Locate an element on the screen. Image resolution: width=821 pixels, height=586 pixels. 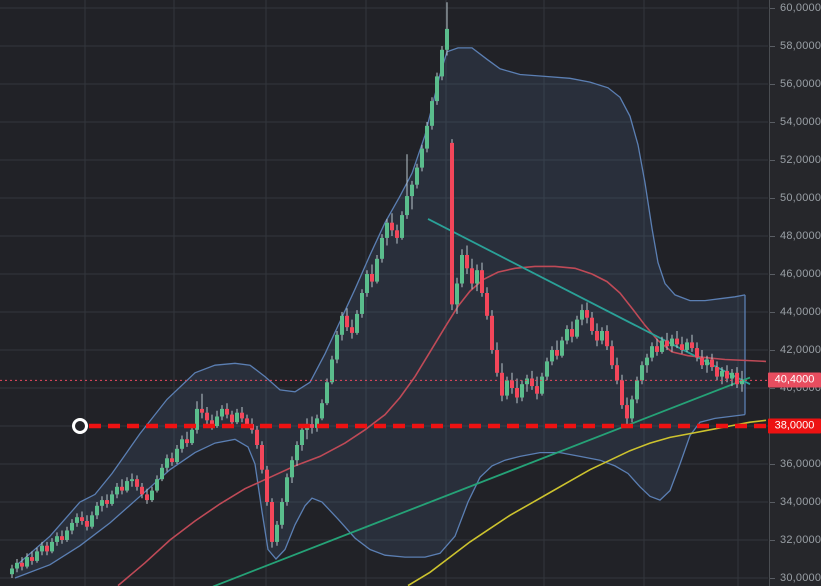
level-line-handle is located at coordinates (80, 426).